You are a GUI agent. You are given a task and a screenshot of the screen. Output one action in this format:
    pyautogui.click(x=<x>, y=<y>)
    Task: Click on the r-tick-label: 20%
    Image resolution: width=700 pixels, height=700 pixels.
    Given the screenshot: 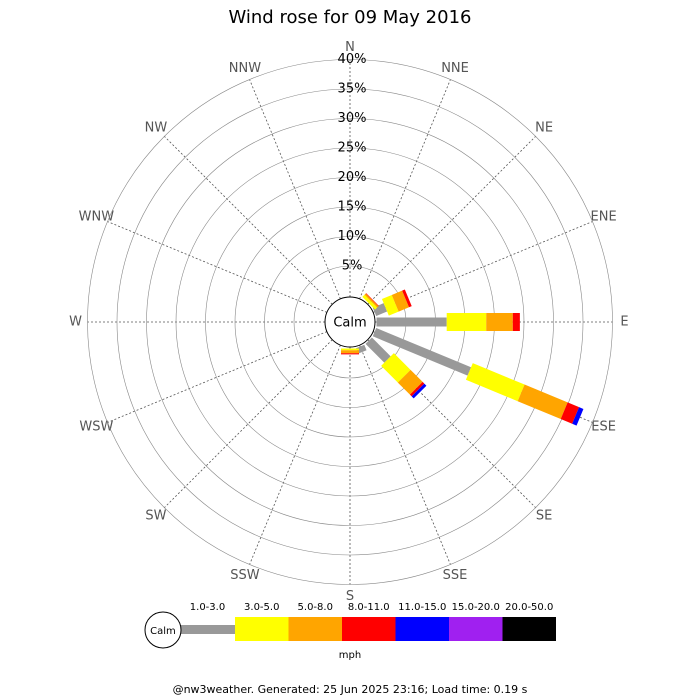 What is the action you would take?
    pyautogui.click(x=352, y=177)
    